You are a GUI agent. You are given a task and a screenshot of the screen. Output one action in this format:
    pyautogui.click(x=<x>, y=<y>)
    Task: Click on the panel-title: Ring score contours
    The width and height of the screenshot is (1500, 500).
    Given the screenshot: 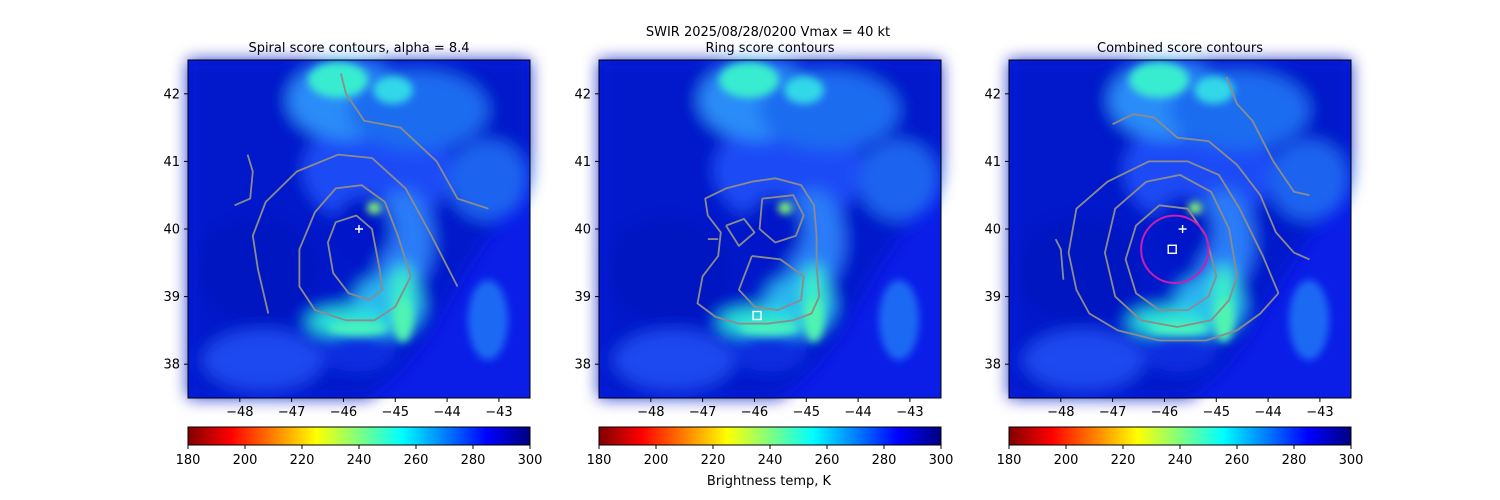 What is the action you would take?
    pyautogui.click(x=769, y=48)
    